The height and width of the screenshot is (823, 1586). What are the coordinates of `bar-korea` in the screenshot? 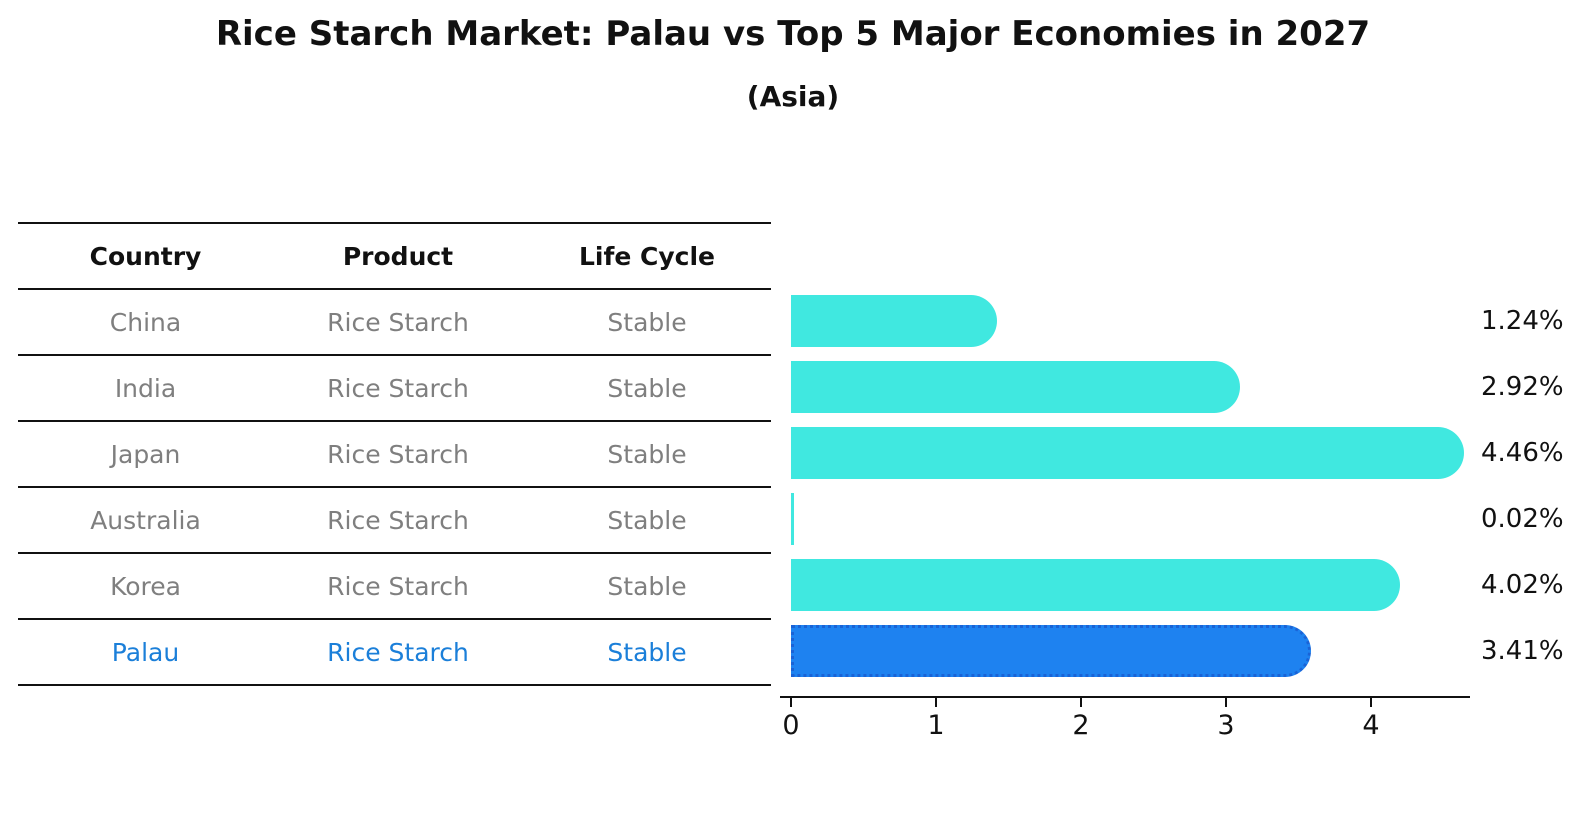 It's located at (1095, 585).